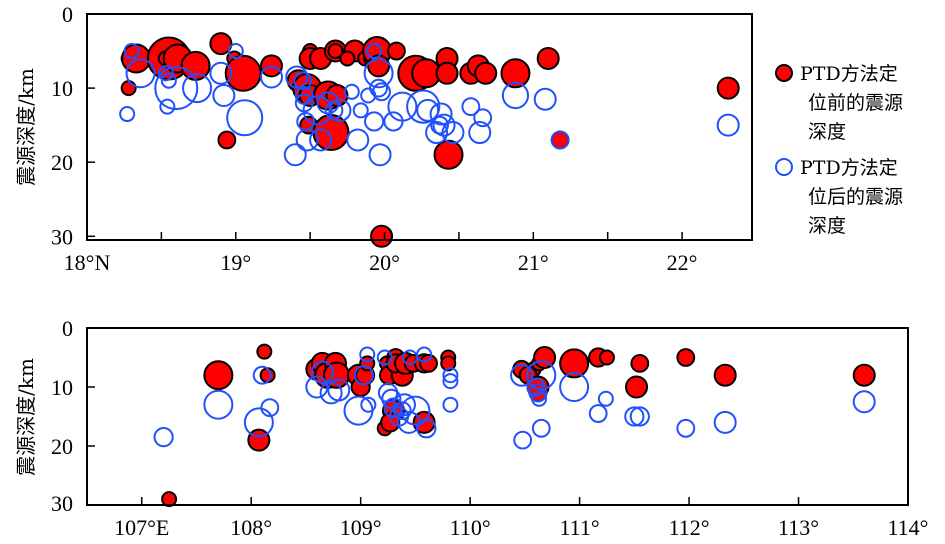 This screenshot has height=544, width=945. What do you see at coordinates (470, 527) in the screenshot?
I see `x-tick-label: 110°` at bounding box center [470, 527].